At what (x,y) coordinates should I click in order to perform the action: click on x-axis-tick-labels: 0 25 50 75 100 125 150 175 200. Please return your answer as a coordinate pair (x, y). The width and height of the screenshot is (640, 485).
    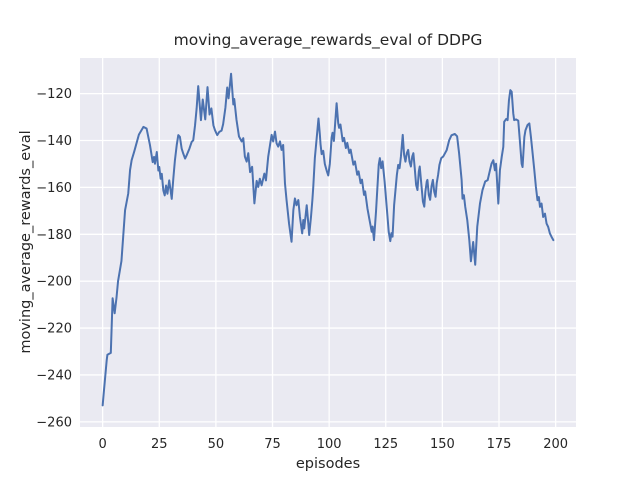
    Looking at the image, I should click on (334, 444).